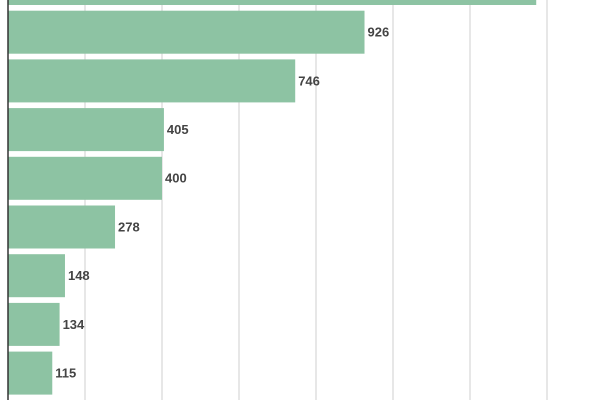 Image resolution: width=600 pixels, height=400 pixels. I want to click on value-label: 115, so click(65, 373).